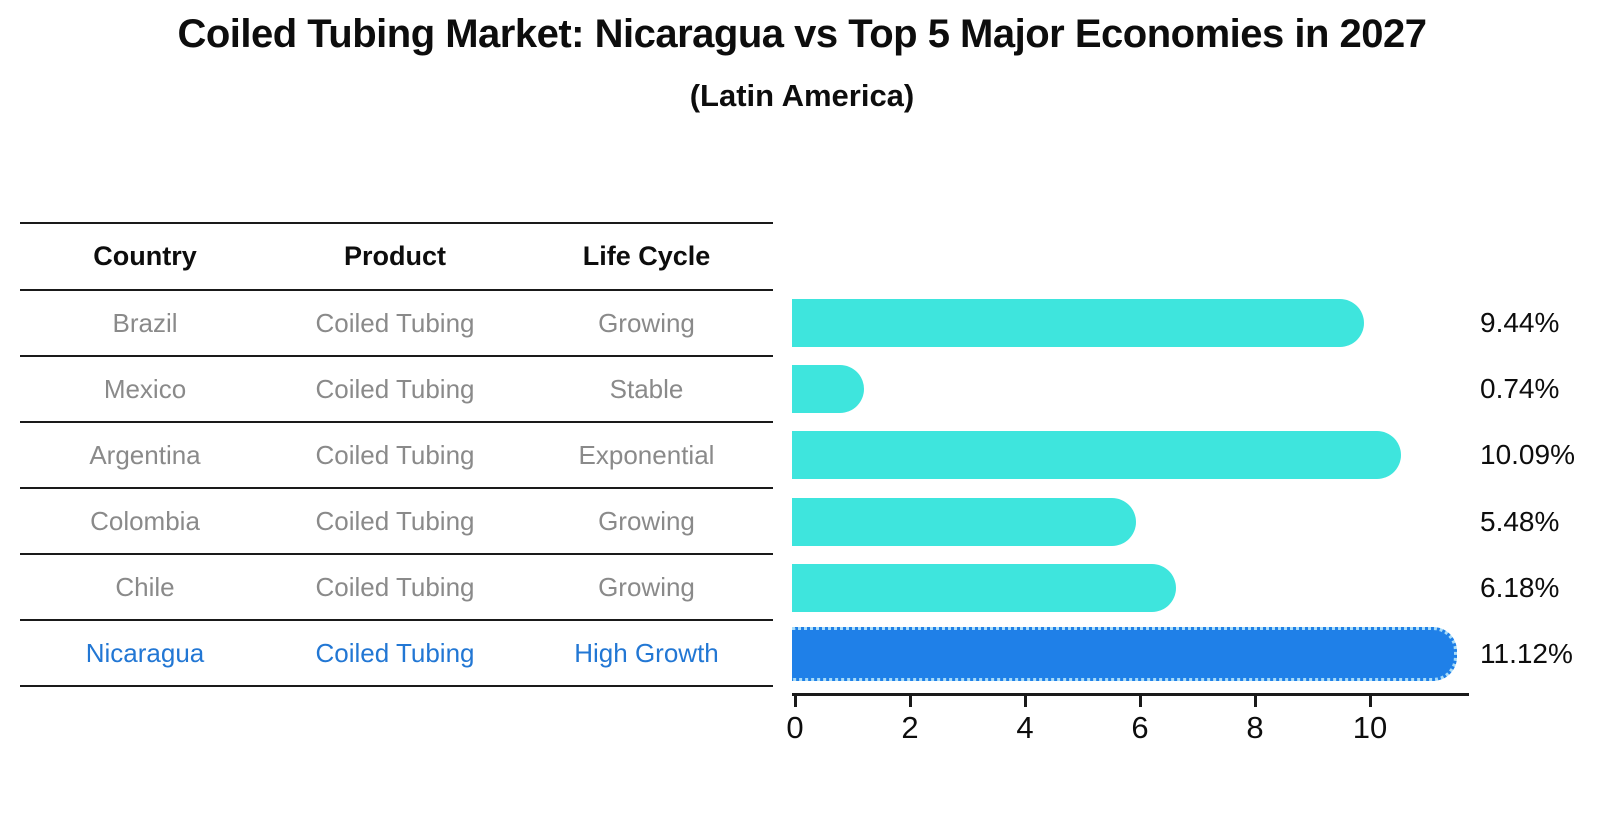 This screenshot has height=823, width=1604. Describe the element at coordinates (1255, 727) in the screenshot. I see `x-axis-tick-label: 8` at that location.